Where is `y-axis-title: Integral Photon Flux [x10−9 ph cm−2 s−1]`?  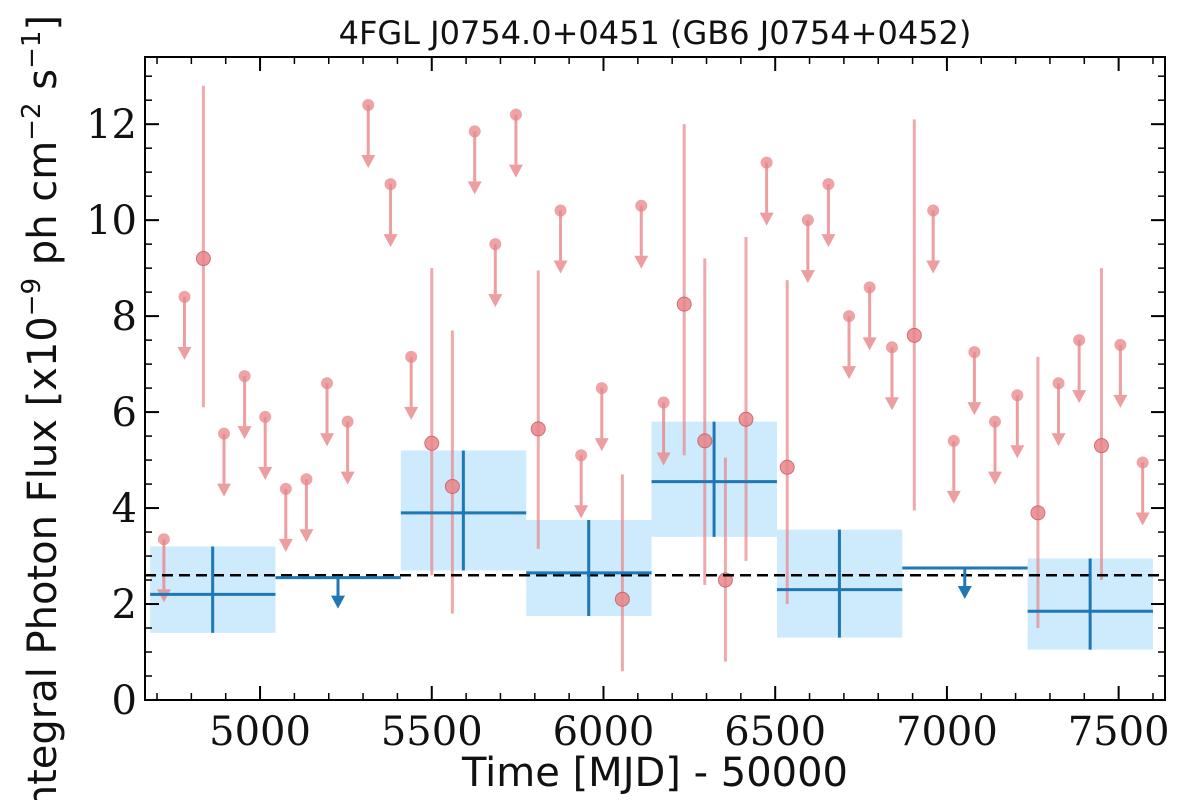
y-axis-title: Integral Photon Flux [x10−9 ph cm−2 s−1] is located at coordinates (41, 407).